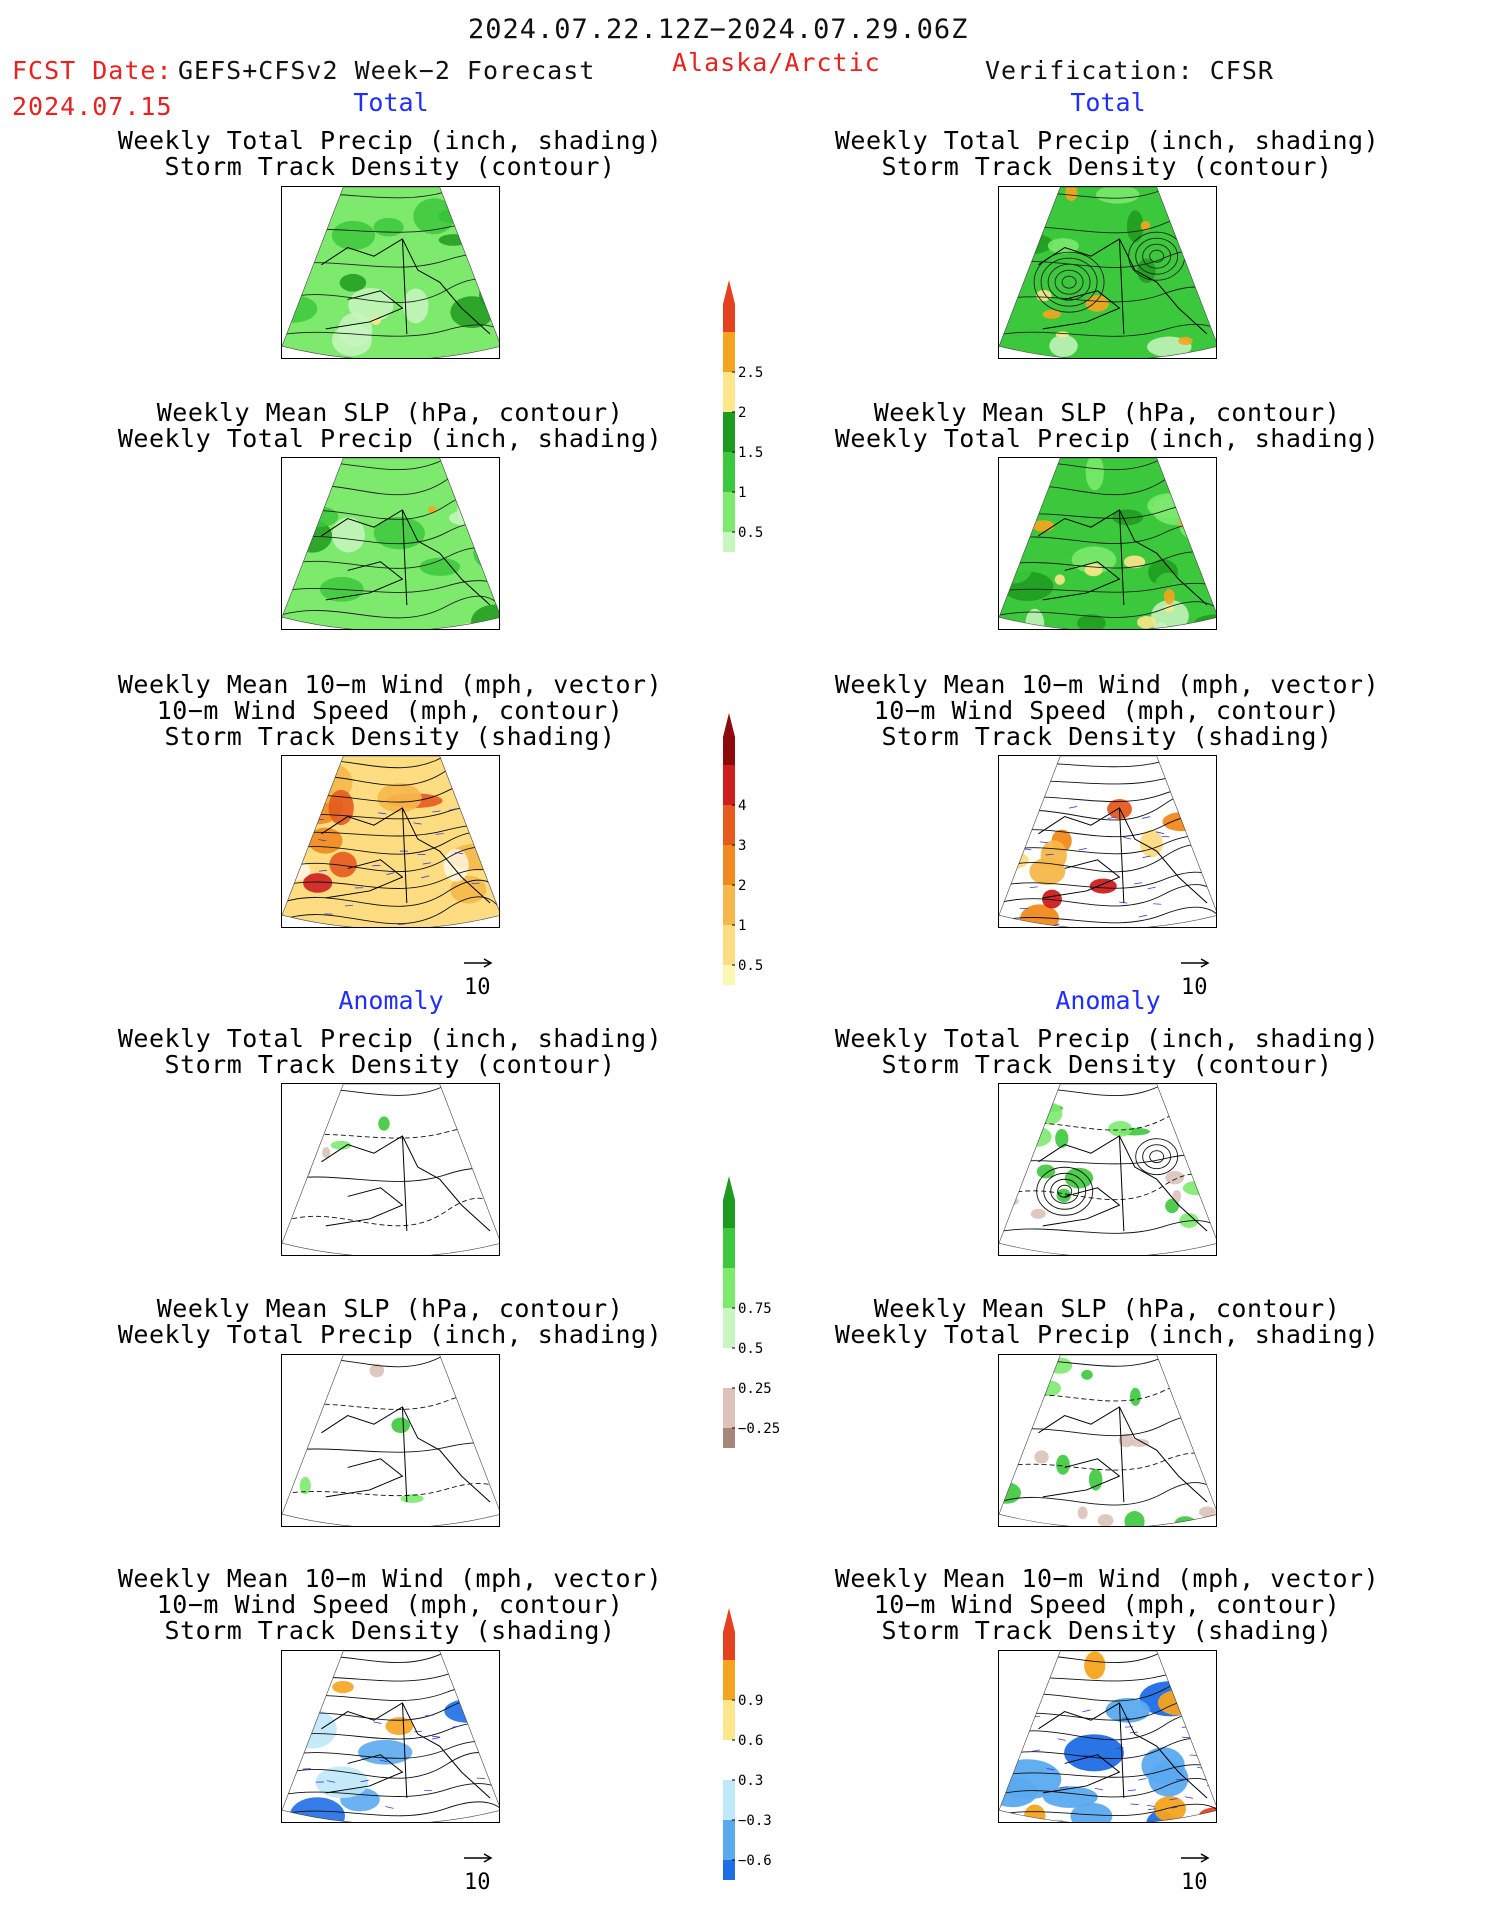  Describe the element at coordinates (1107, 1038) in the screenshot. I see `title-anom-precip-track-r1: Weekly Total Precip (inch, shading)` at that location.